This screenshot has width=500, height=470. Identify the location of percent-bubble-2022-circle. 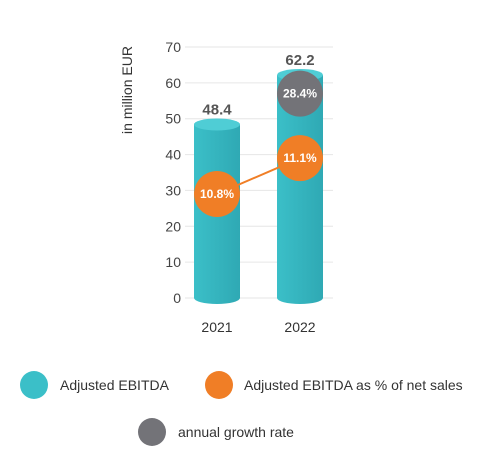
(300, 158).